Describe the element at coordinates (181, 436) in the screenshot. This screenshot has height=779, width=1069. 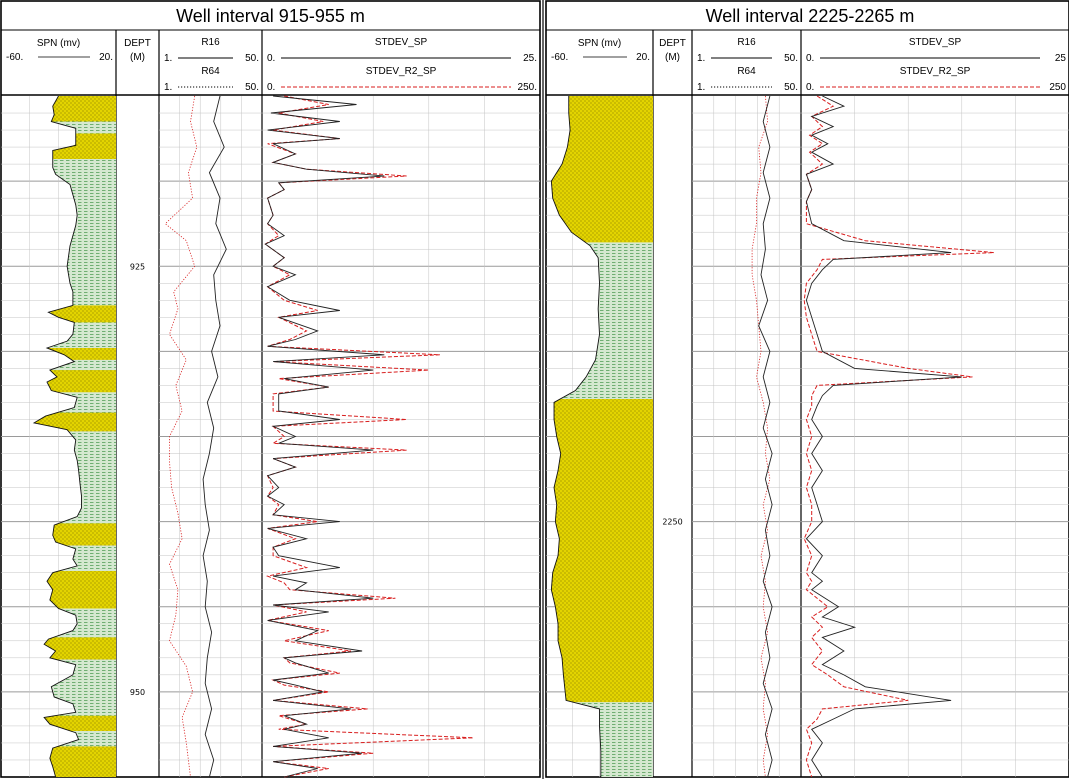
I see `r64-curve` at that location.